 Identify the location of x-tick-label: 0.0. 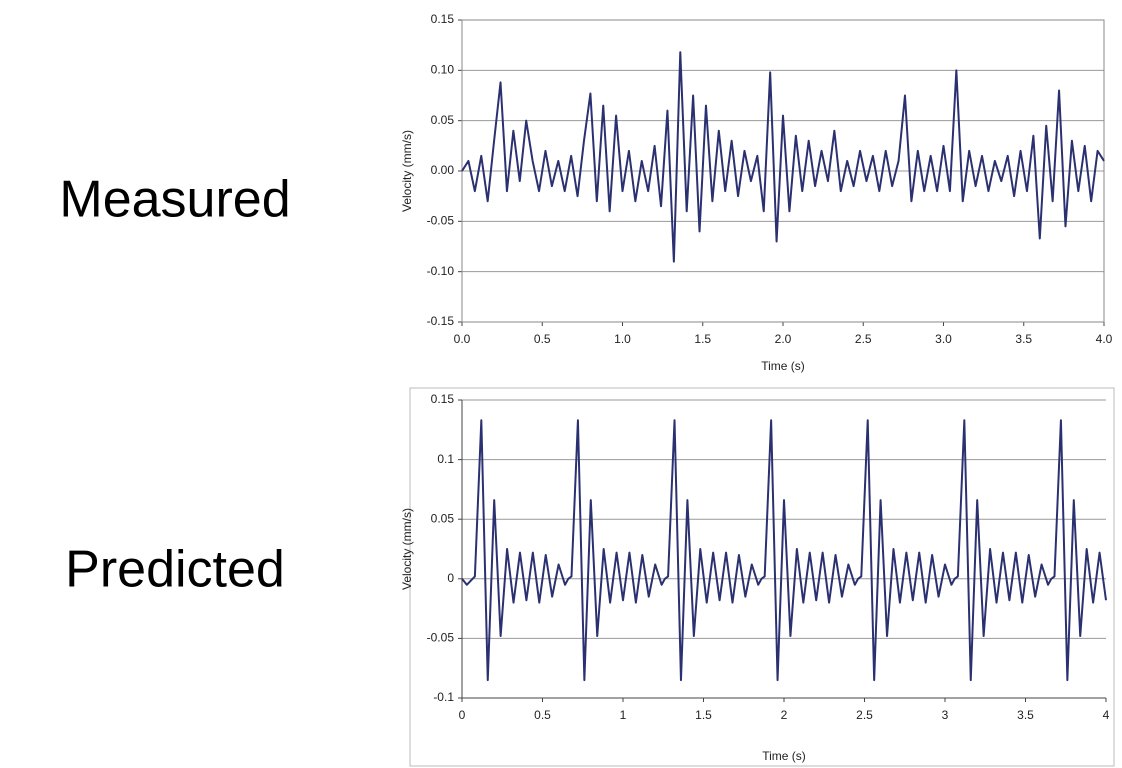
(462, 339).